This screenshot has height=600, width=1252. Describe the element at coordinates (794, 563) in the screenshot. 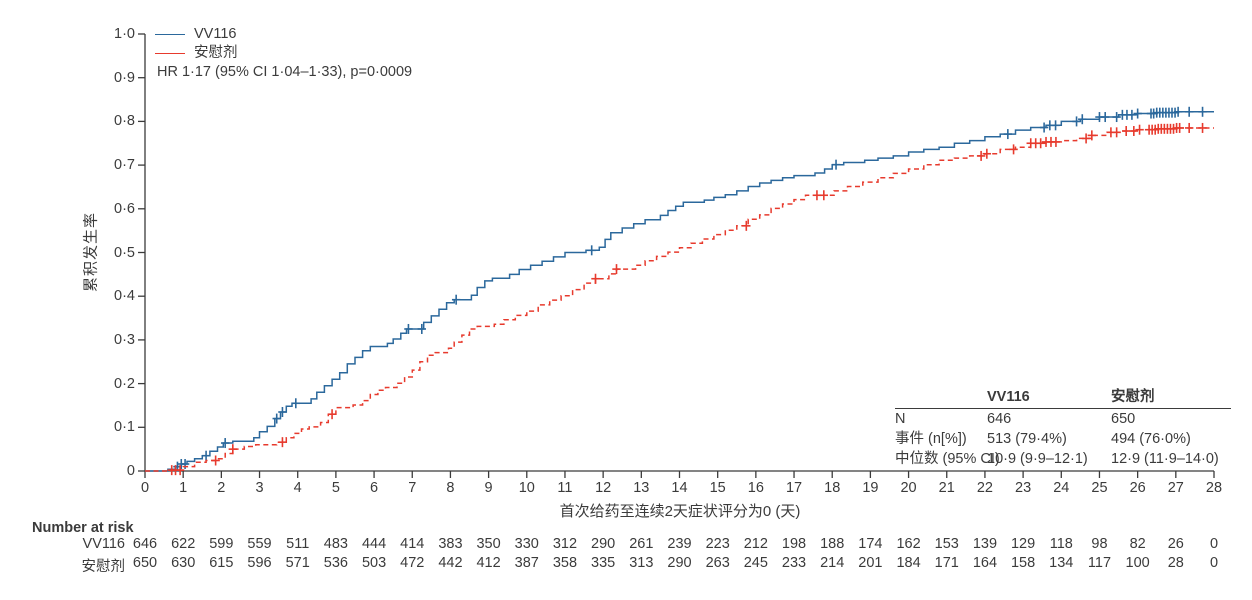

I see `risk-count-placebo-day17: 233` at that location.